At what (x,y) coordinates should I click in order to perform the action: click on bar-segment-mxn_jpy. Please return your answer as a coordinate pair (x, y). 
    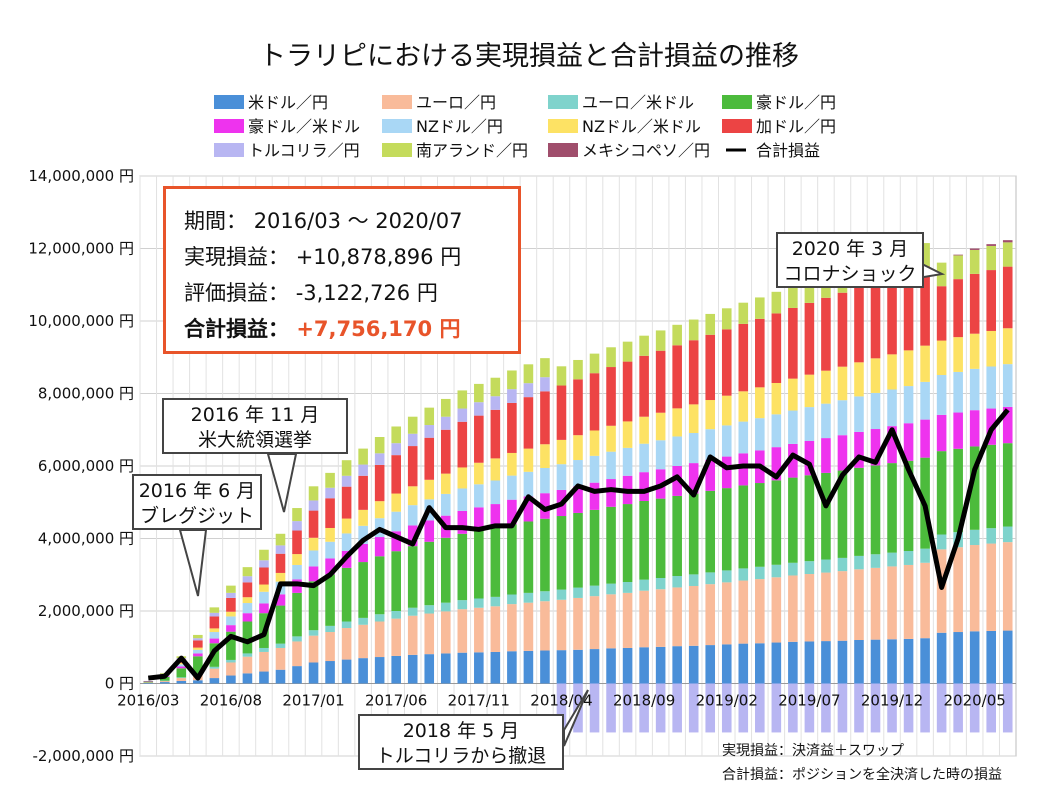
    Looking at the image, I should click on (991, 245).